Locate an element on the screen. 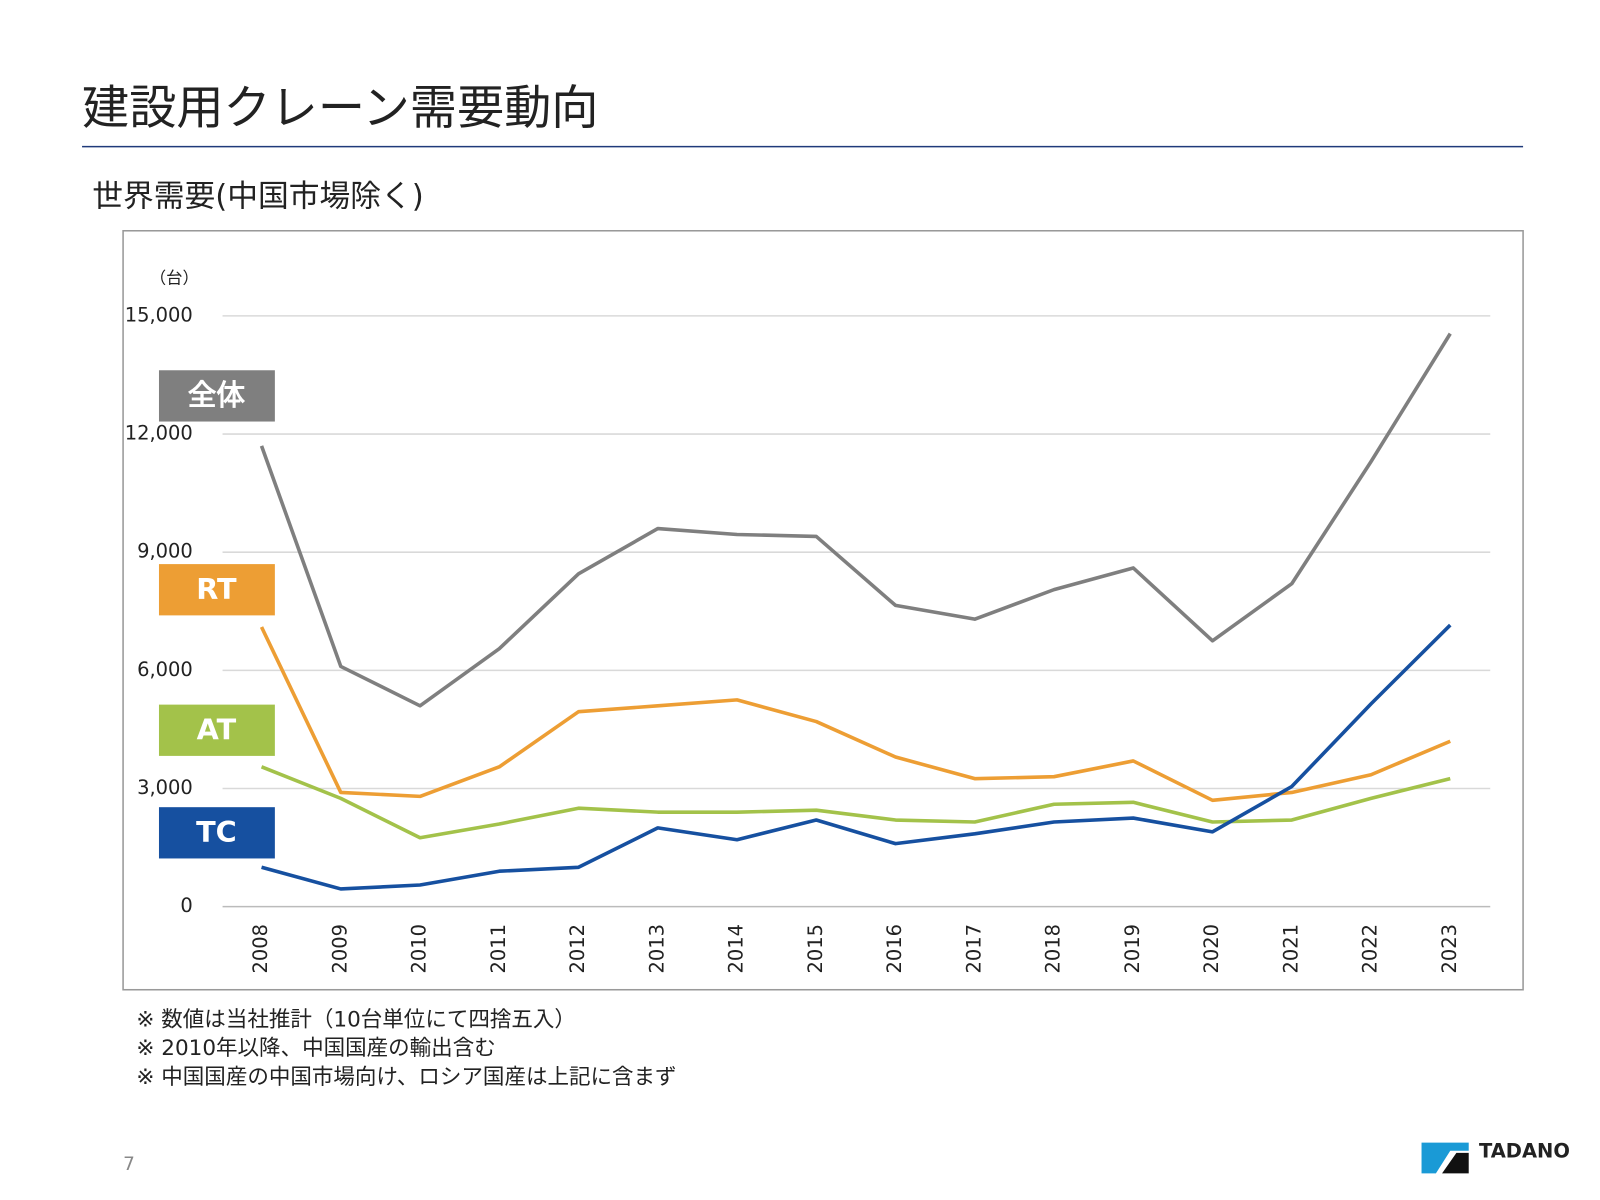 The height and width of the screenshot is (1200, 1600). x-tick-label: 2008 is located at coordinates (260, 949).